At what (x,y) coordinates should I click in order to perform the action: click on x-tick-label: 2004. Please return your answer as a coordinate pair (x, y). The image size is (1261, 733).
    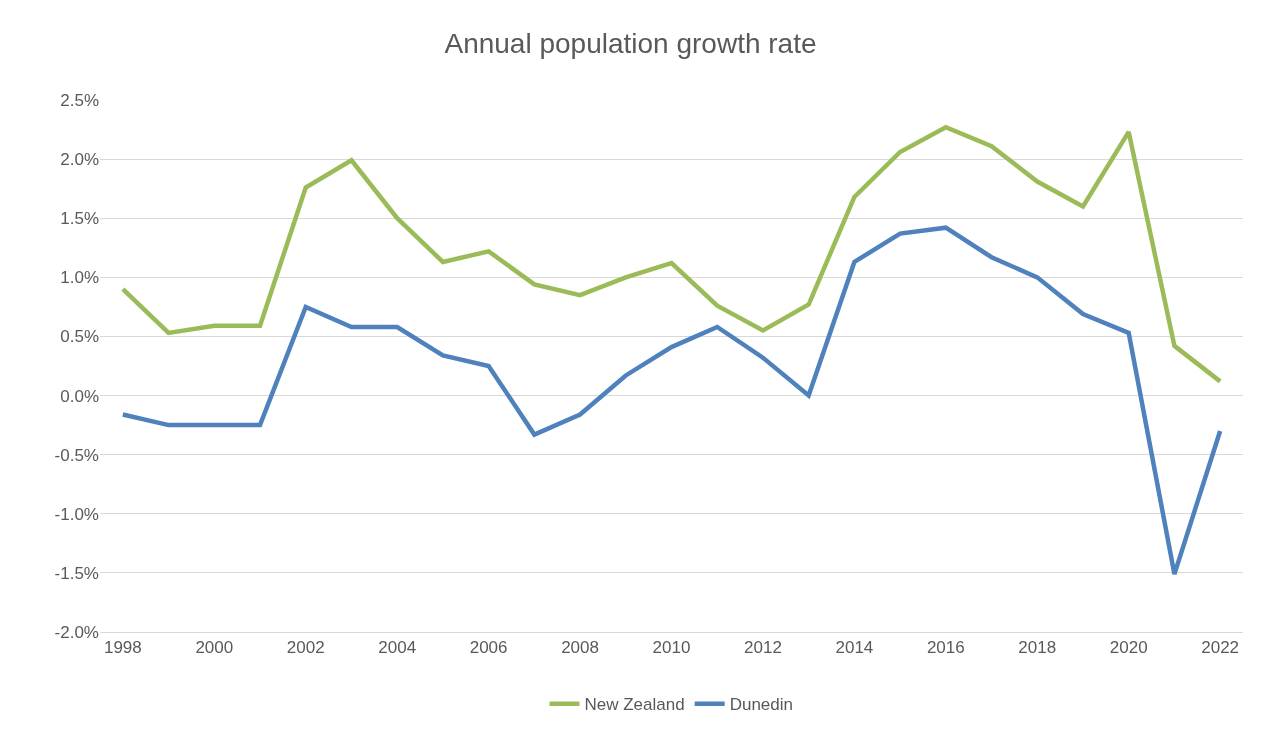
    Looking at the image, I should click on (397, 648).